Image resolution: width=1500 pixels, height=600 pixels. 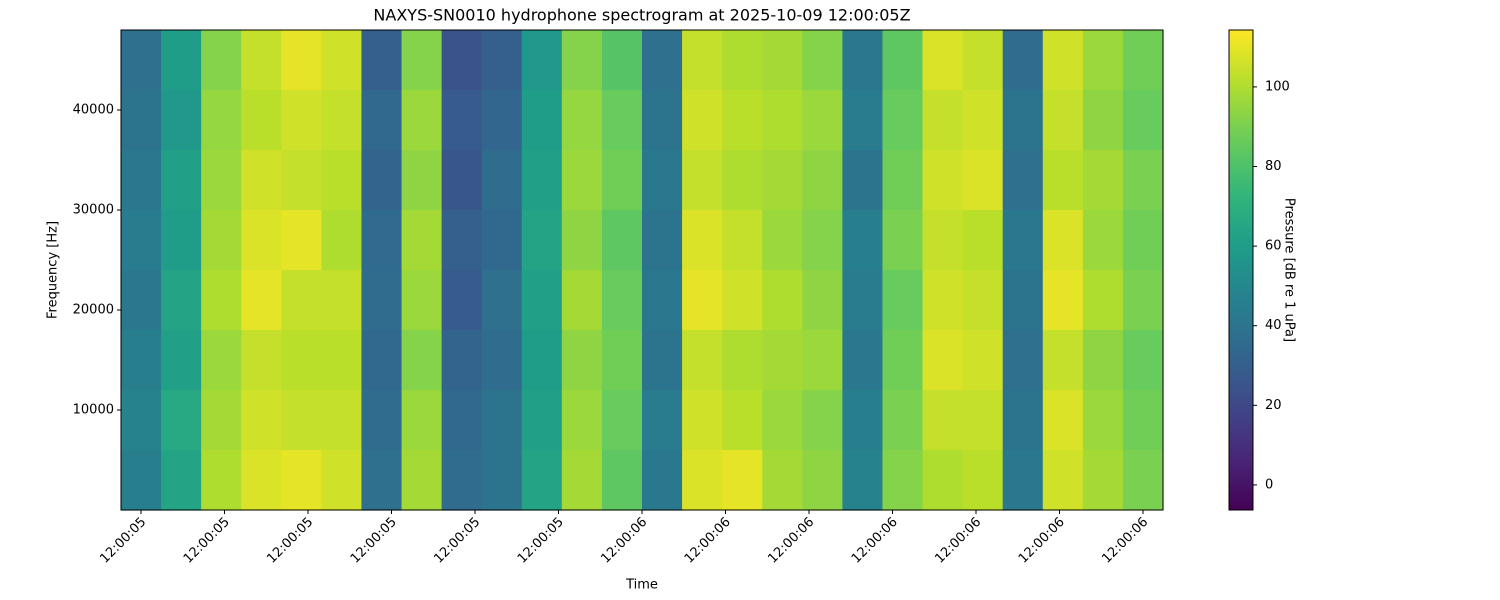 What do you see at coordinates (93, 310) in the screenshot?
I see `y-tick-label: 20000` at bounding box center [93, 310].